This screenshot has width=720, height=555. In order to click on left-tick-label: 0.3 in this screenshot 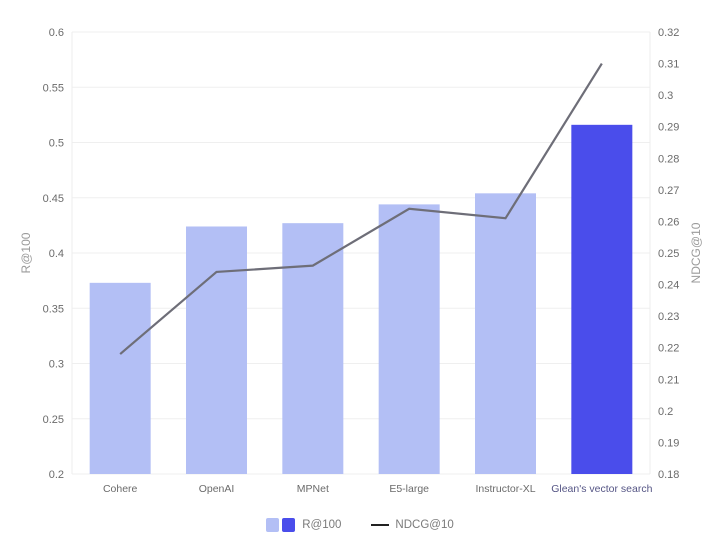, I will do `click(56, 365)`.